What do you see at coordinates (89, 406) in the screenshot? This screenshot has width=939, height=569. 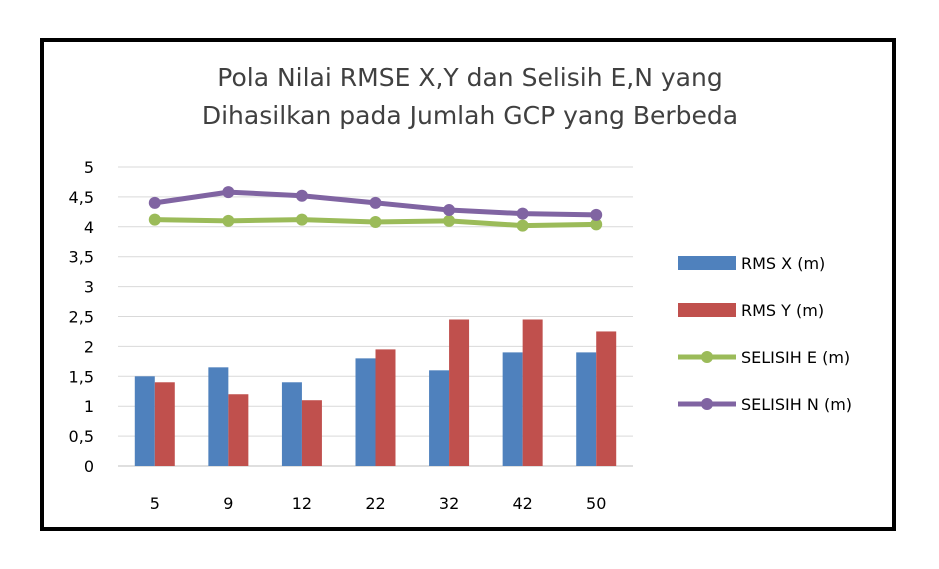 I see `y-tick-label: 1` at bounding box center [89, 406].